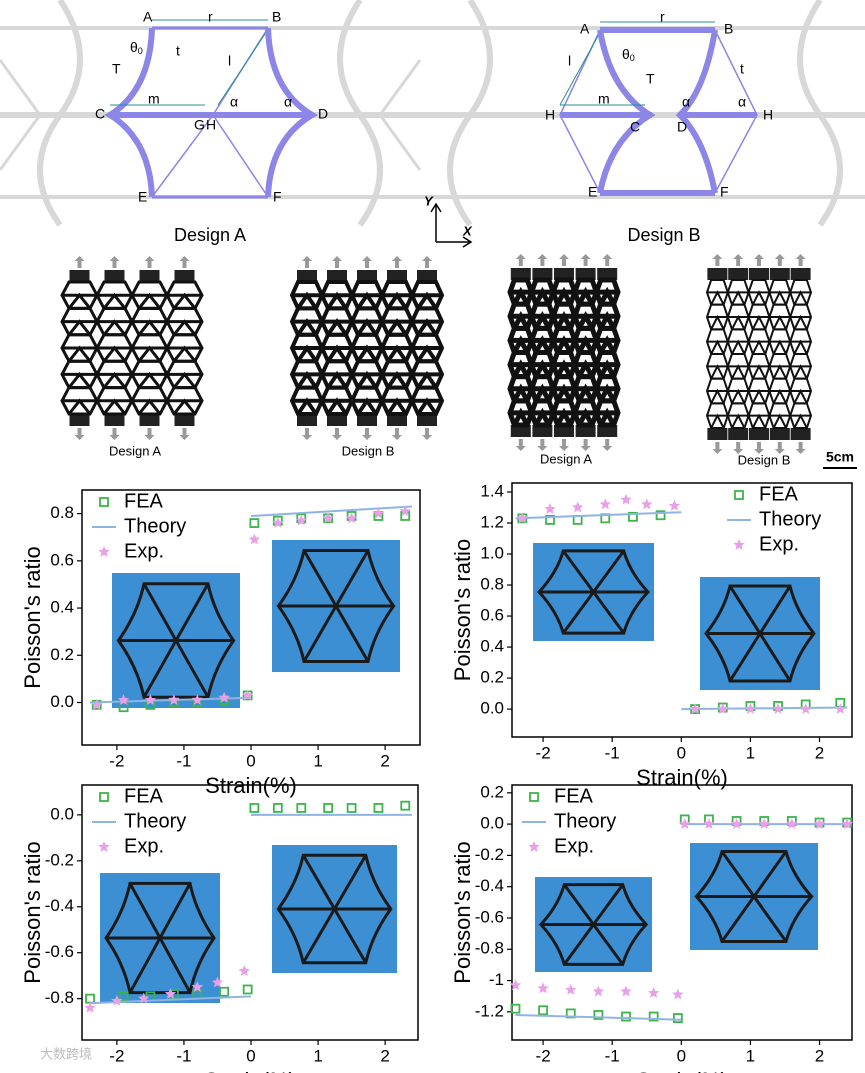  I want to click on y-tick-label: -0.6, so click(489, 916).